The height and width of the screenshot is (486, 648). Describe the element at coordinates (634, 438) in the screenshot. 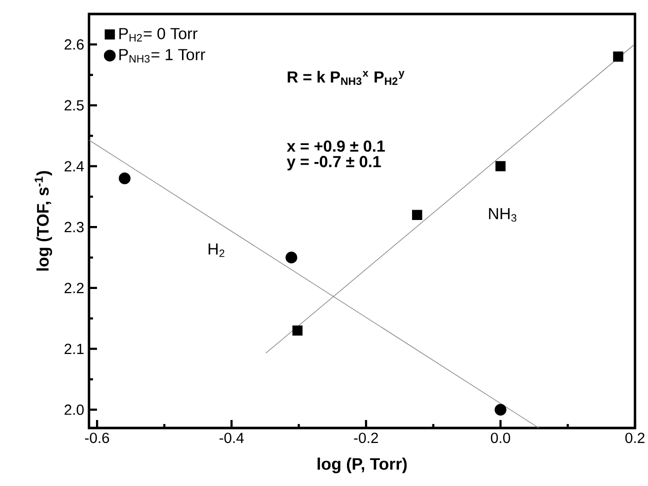

I see `x-tick-label: 0.2` at that location.